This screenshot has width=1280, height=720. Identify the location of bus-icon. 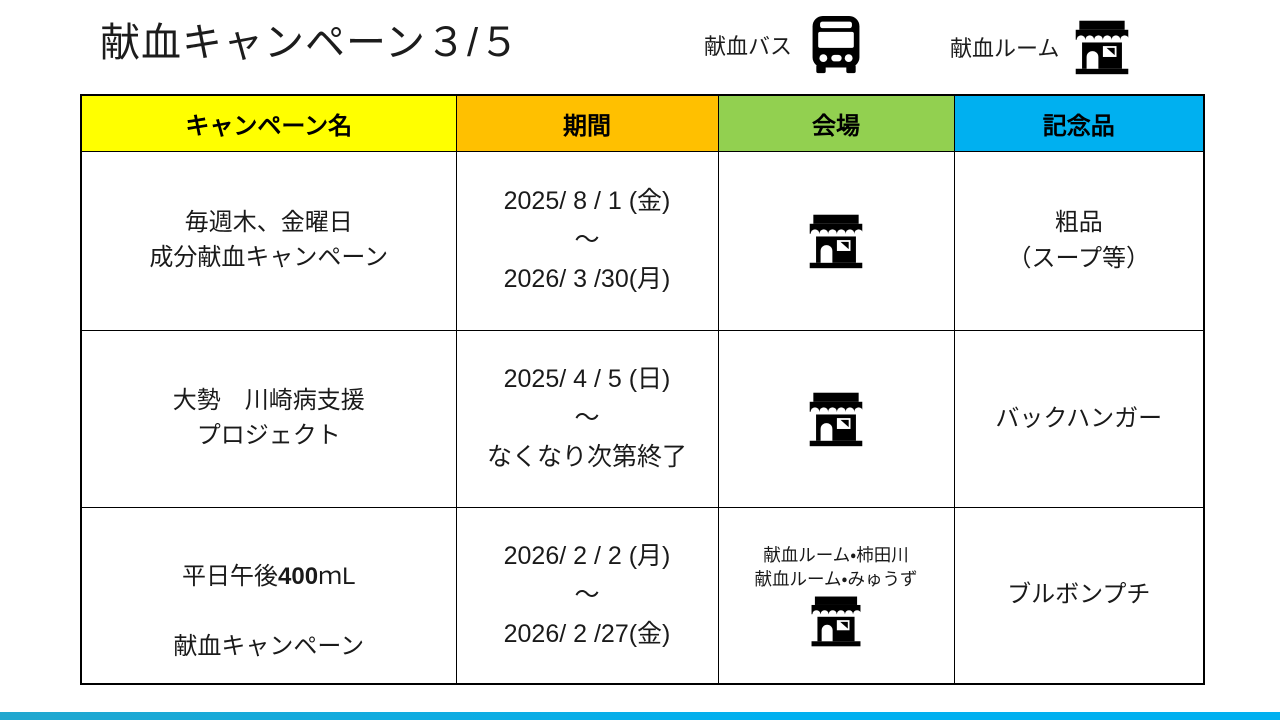
(836, 45).